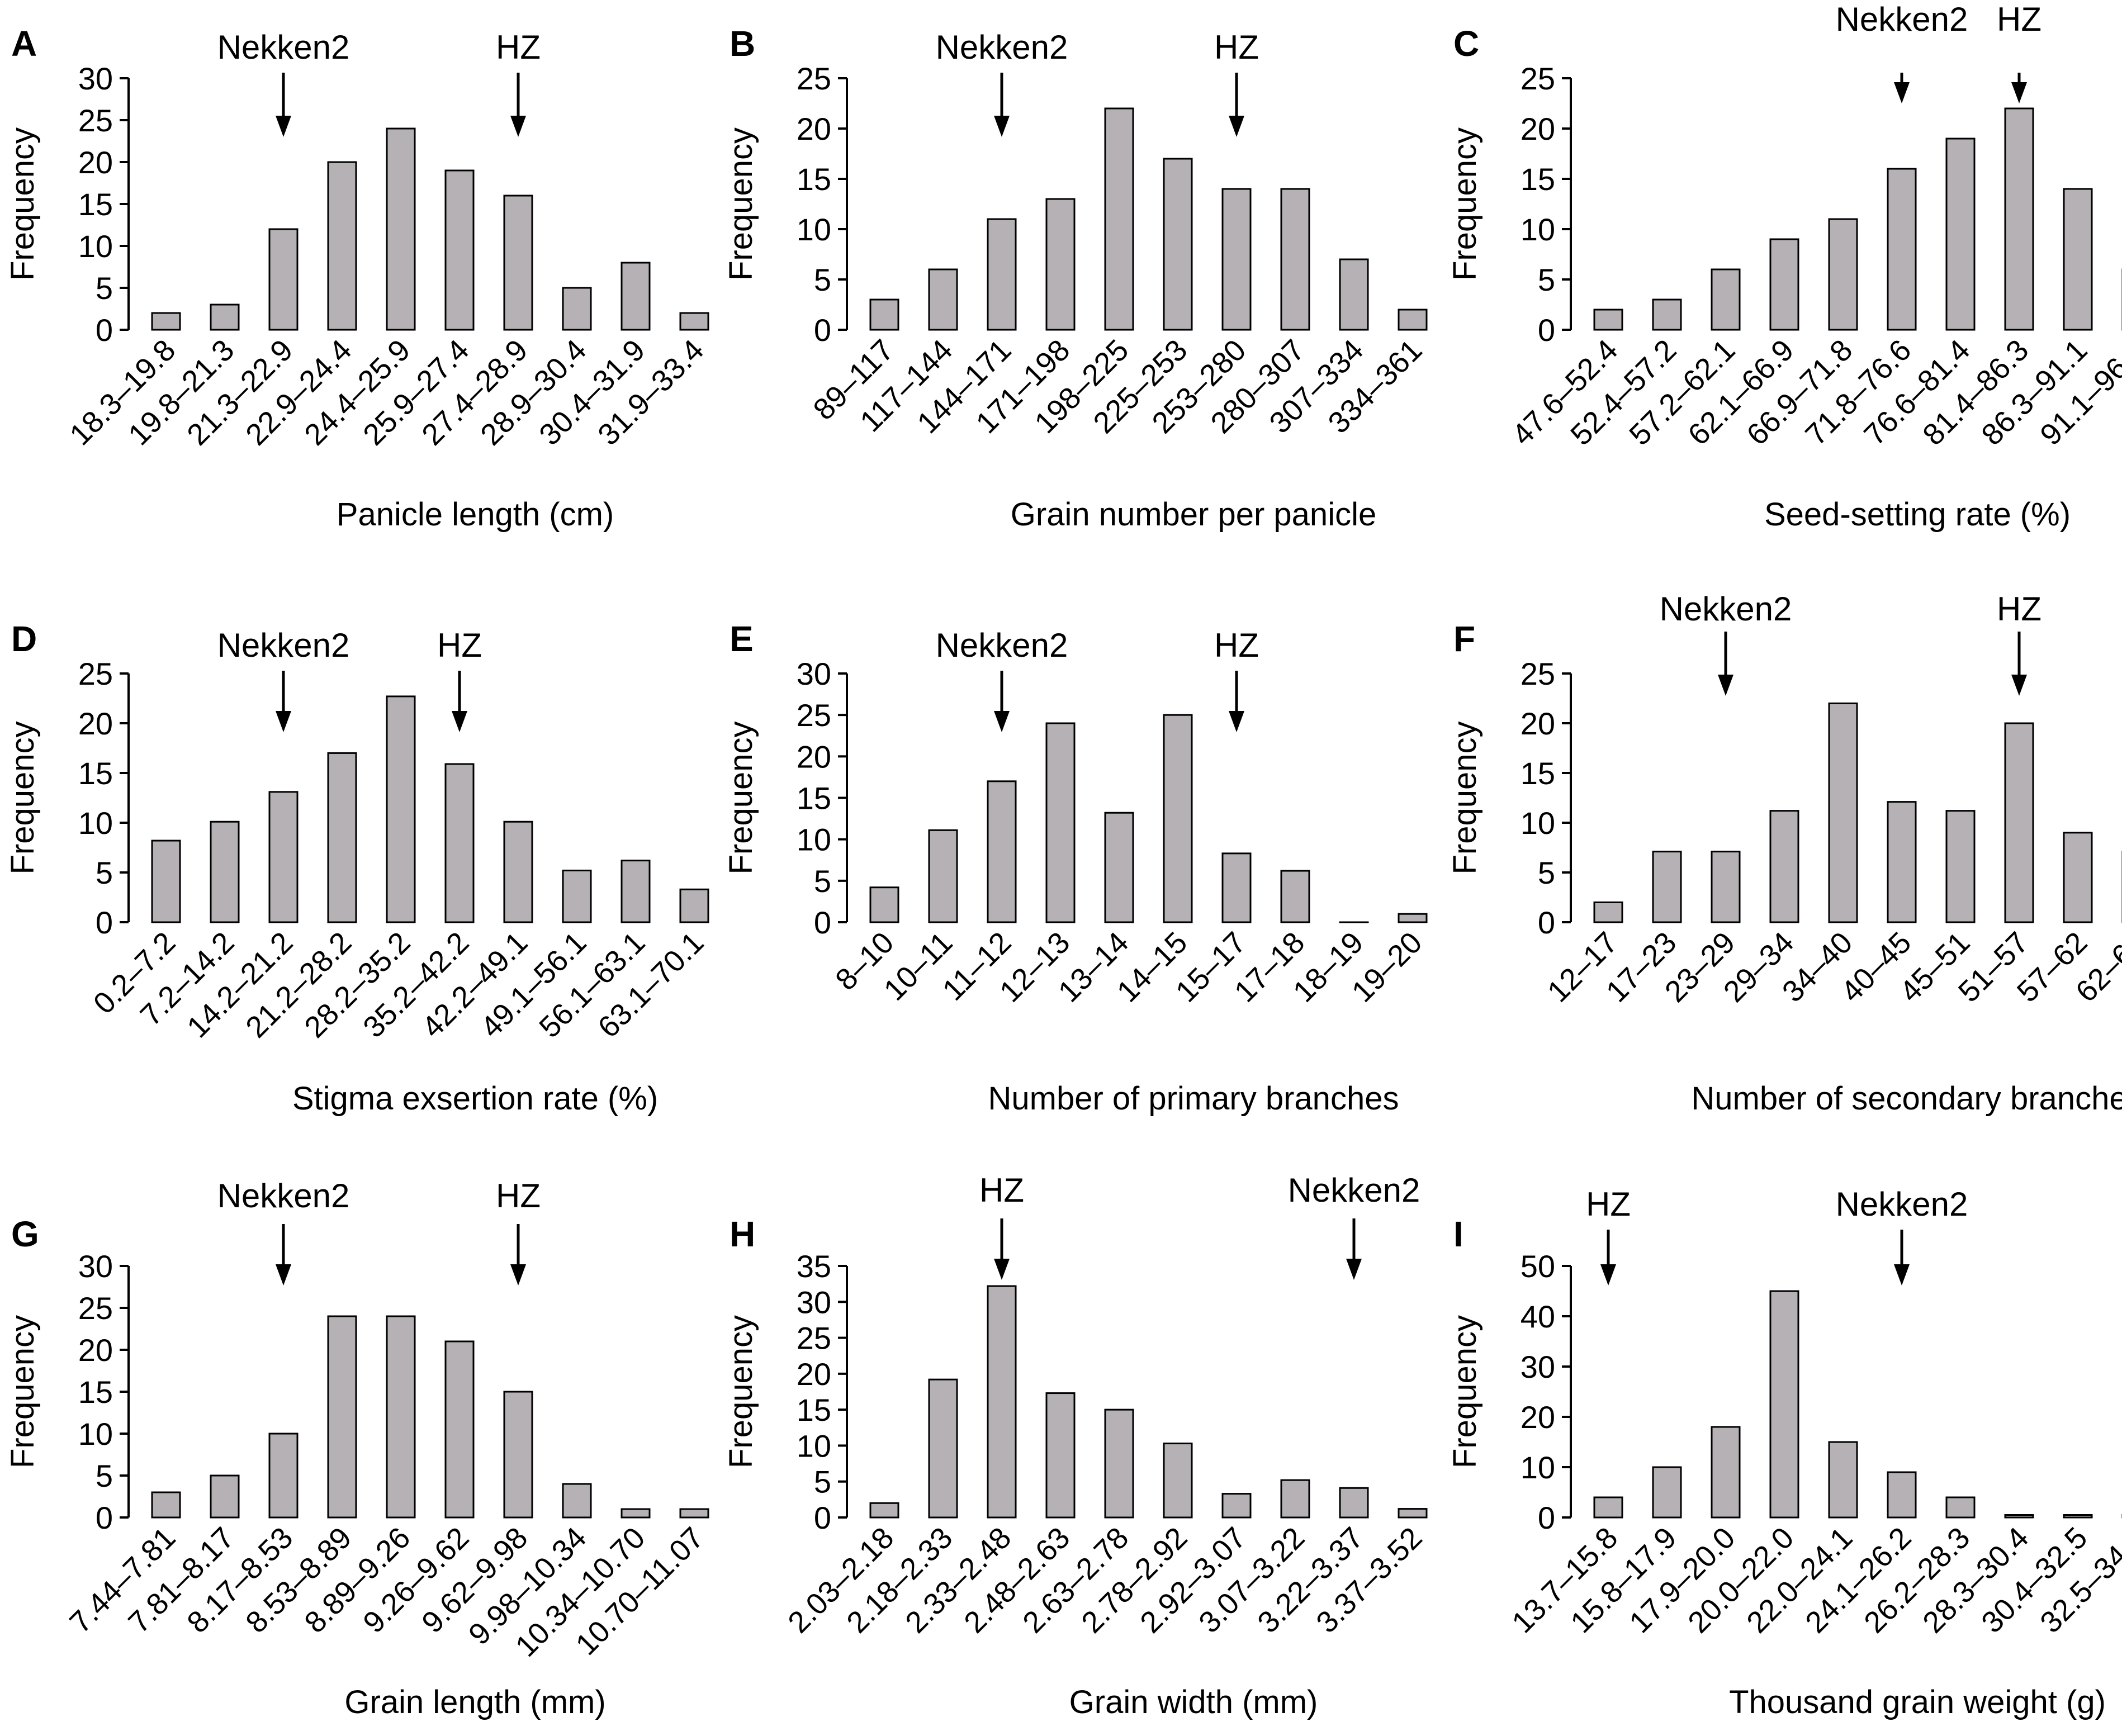 The image size is (2122, 1736). What do you see at coordinates (1538, 1316) in the screenshot?
I see `y-tick-label: 40` at bounding box center [1538, 1316].